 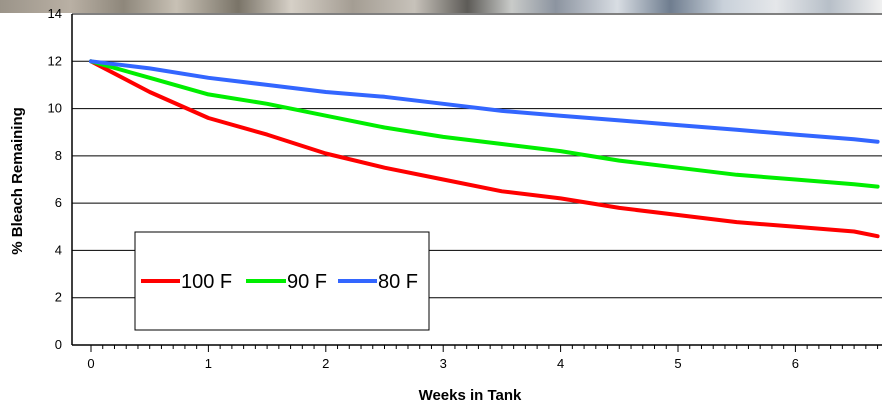 What do you see at coordinates (58, 344) in the screenshot?
I see `y-tick-label: 0` at bounding box center [58, 344].